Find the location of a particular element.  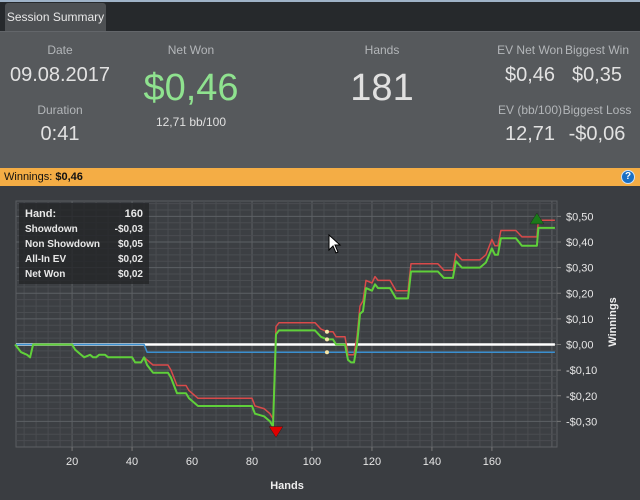

y-tick-label: -$0,30 is located at coordinates (581, 422).